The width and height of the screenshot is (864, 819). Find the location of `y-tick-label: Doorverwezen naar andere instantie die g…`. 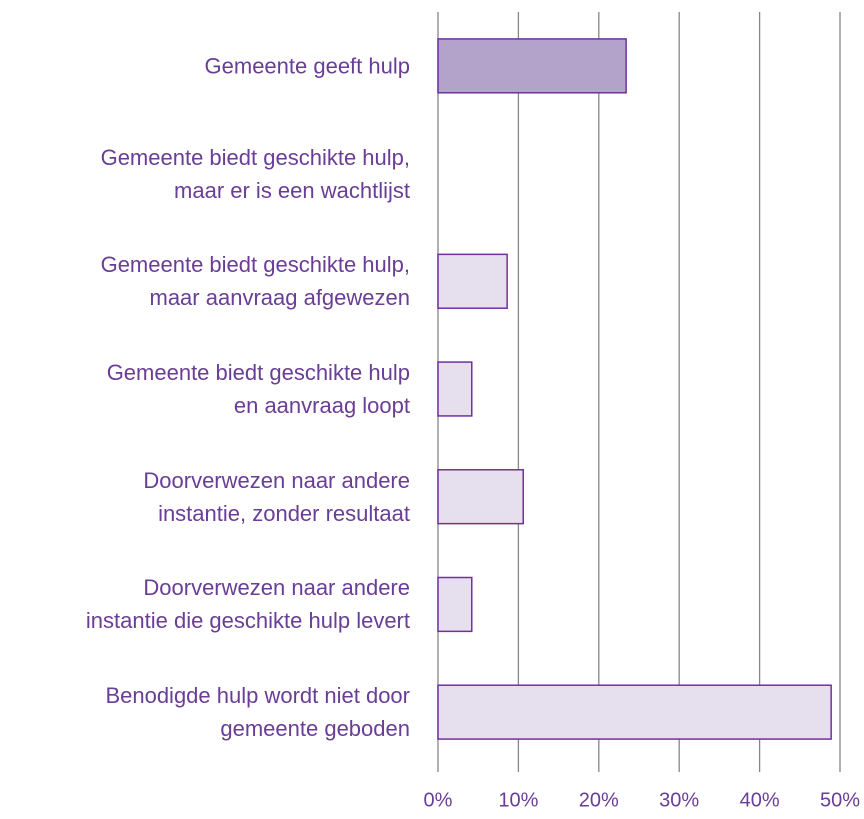

y-tick-label: Doorverwezen naar andere instantie die g… is located at coordinates (247, 604).